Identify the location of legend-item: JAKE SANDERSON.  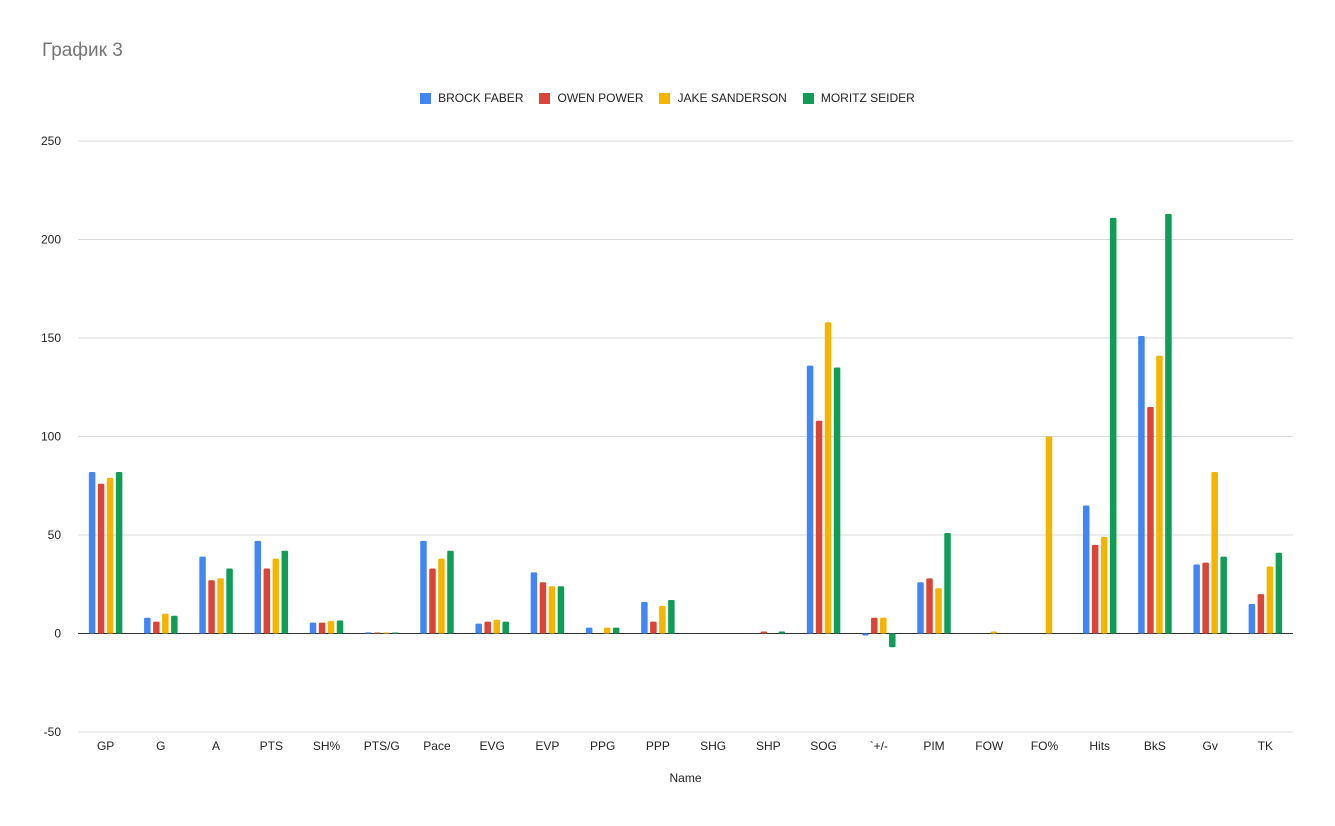
(723, 98).